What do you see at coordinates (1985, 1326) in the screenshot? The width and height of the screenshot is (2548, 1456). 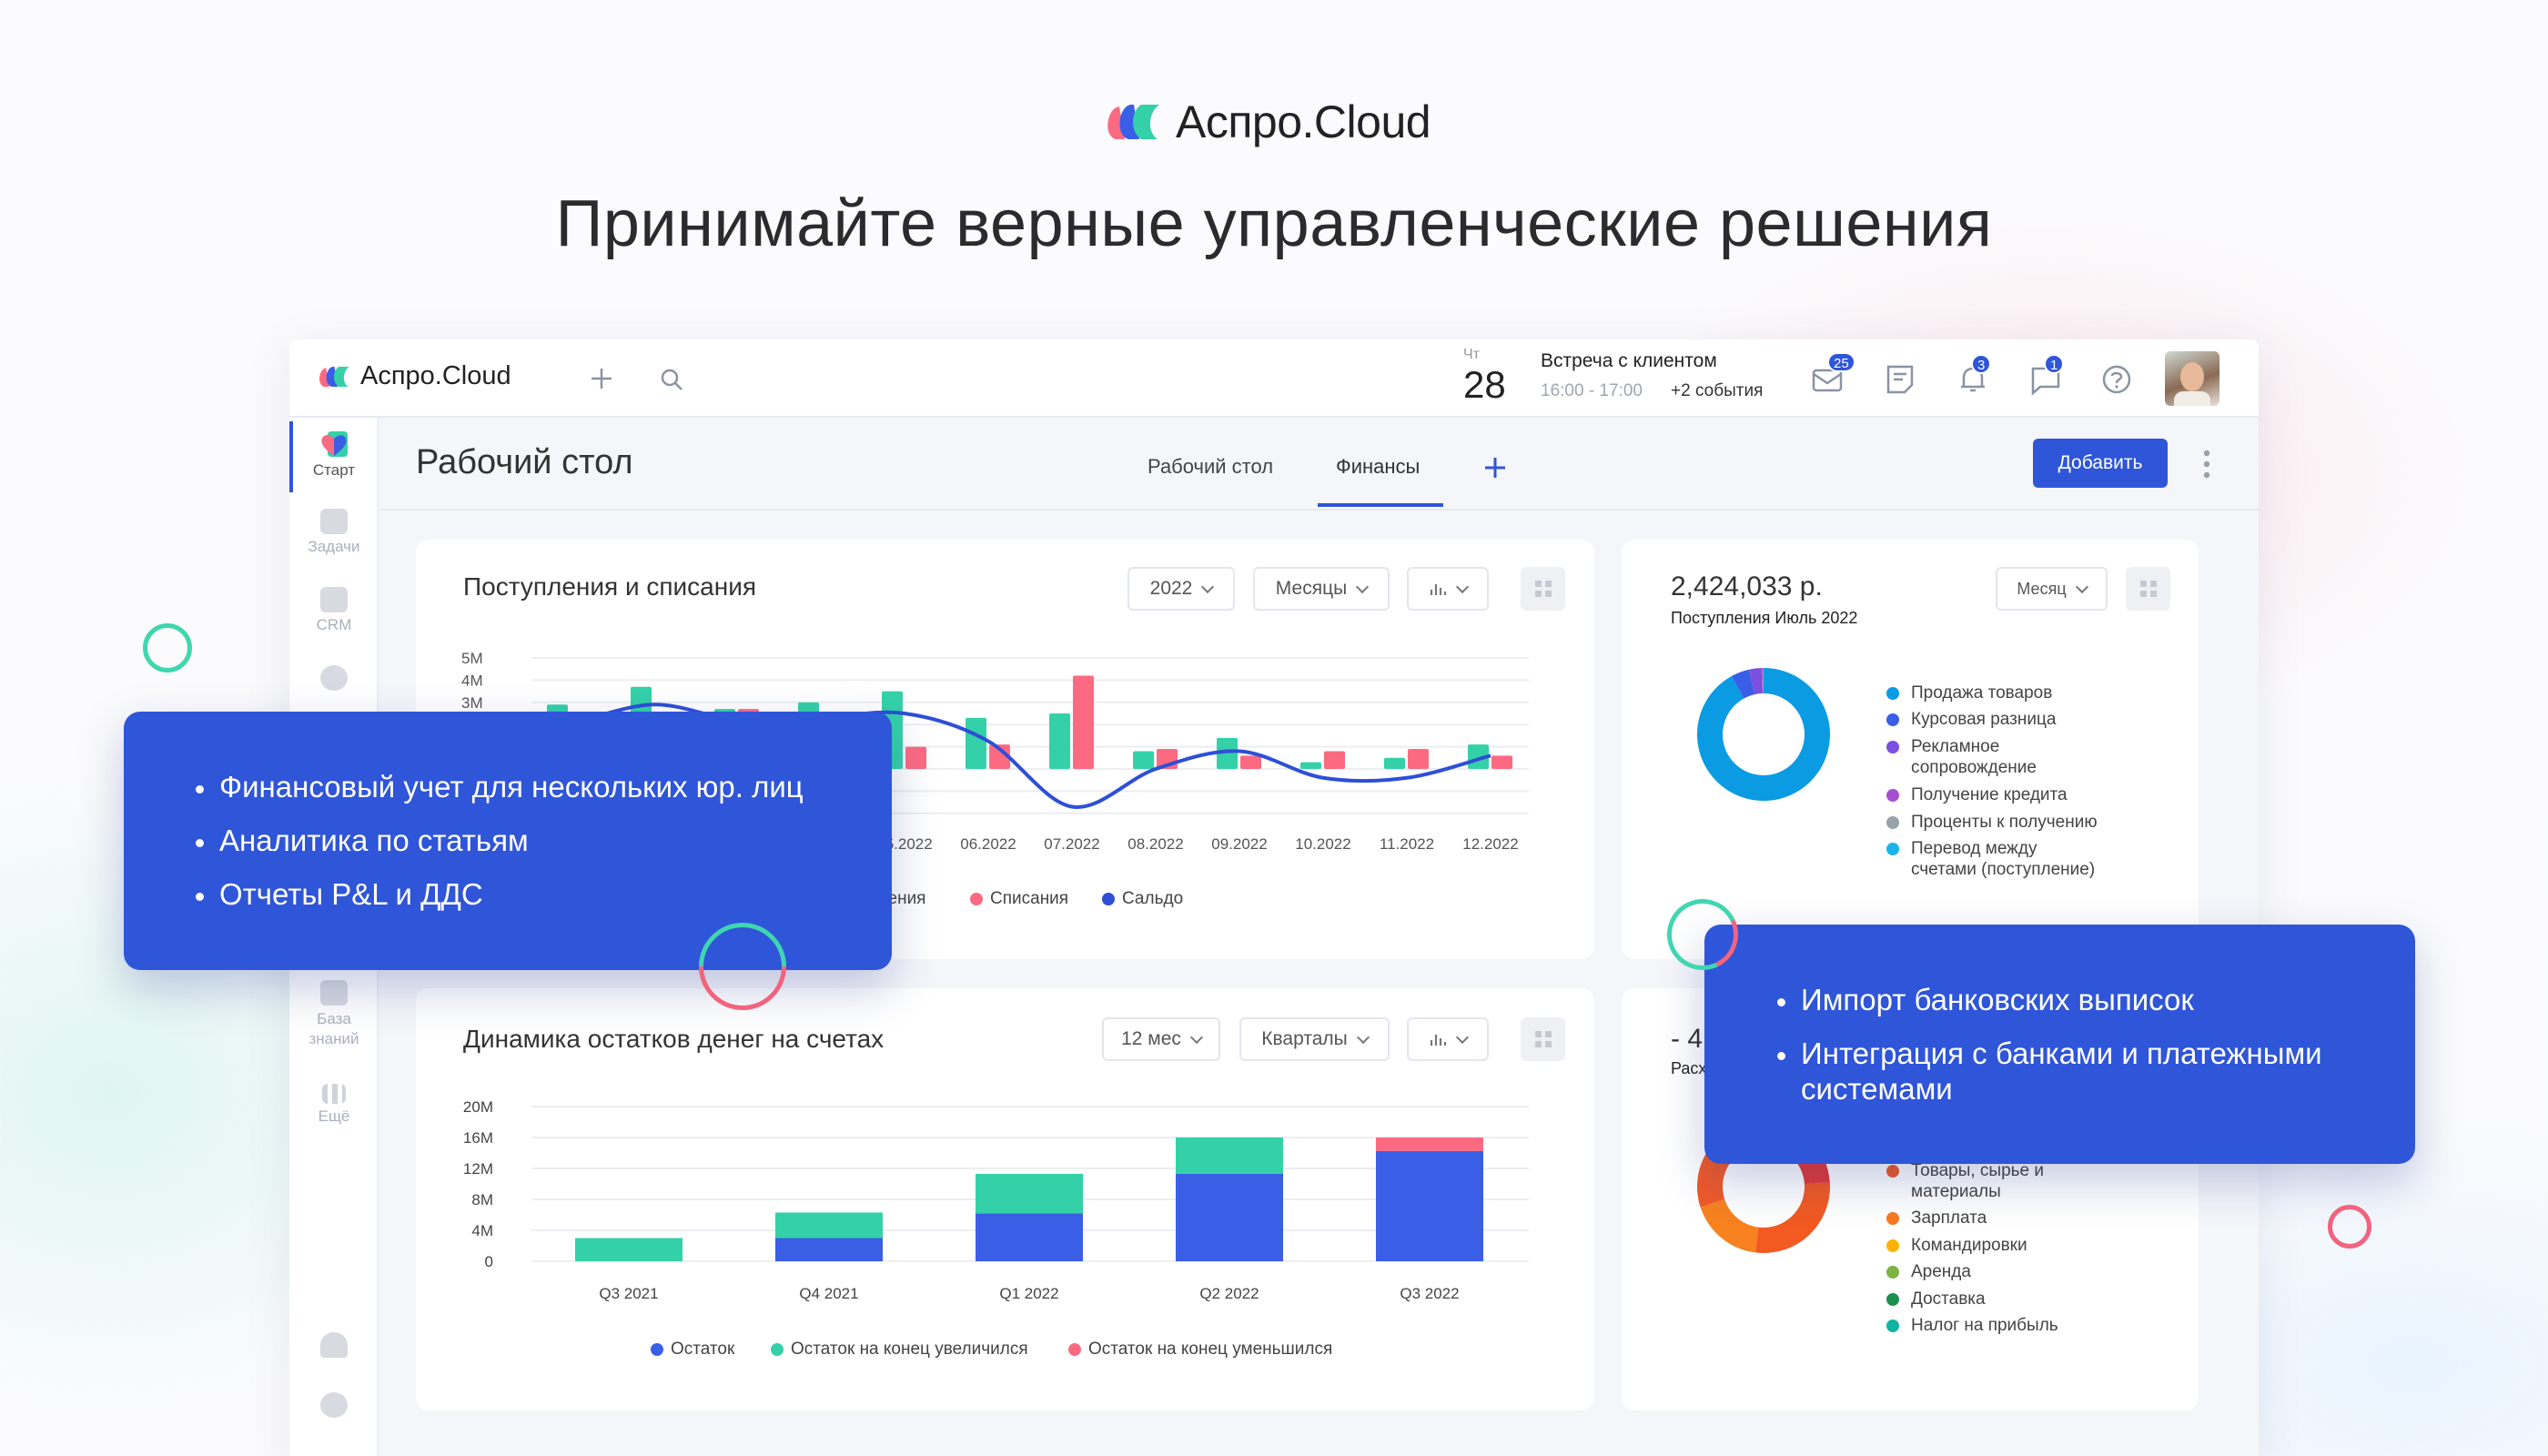 I see `legend-label: Налог на прибыль` at bounding box center [1985, 1326].